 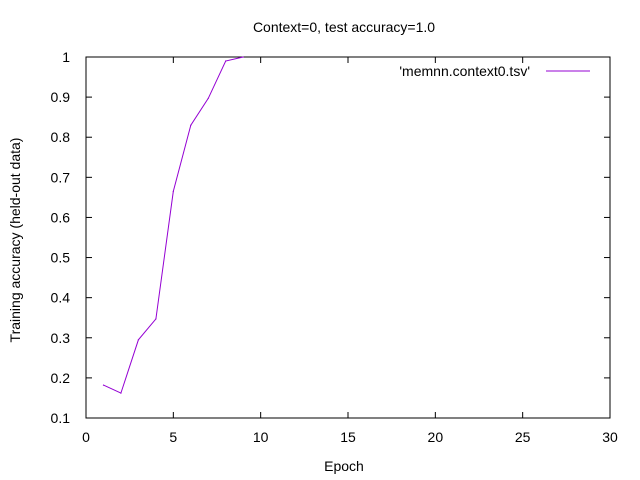 What do you see at coordinates (61, 217) in the screenshot?
I see `y-tick-label: 0.6` at bounding box center [61, 217].